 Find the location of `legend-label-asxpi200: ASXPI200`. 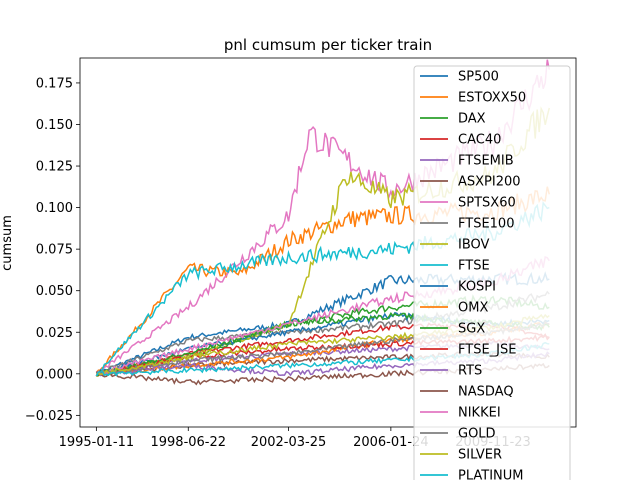

legend-label-asxpi200: ASXPI200 is located at coordinates (489, 182).